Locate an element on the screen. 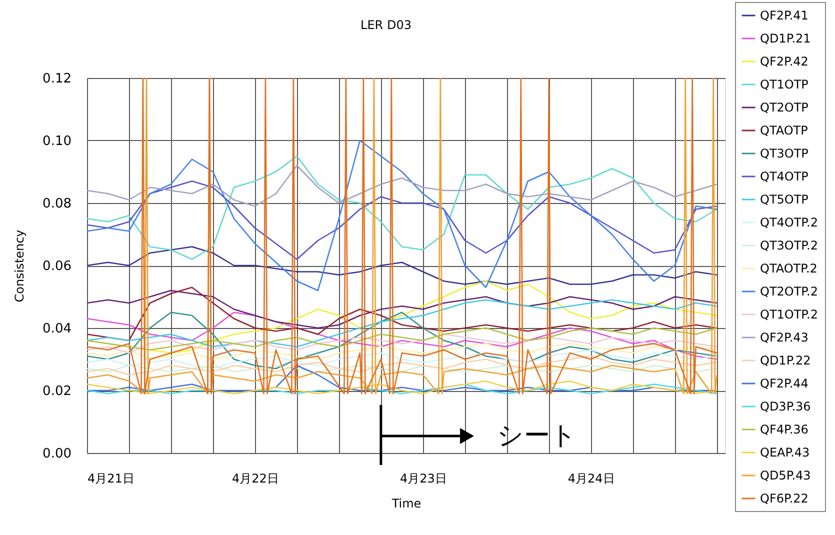 The width and height of the screenshot is (835, 535). legend-label: QF2P.42 is located at coordinates (784, 61).